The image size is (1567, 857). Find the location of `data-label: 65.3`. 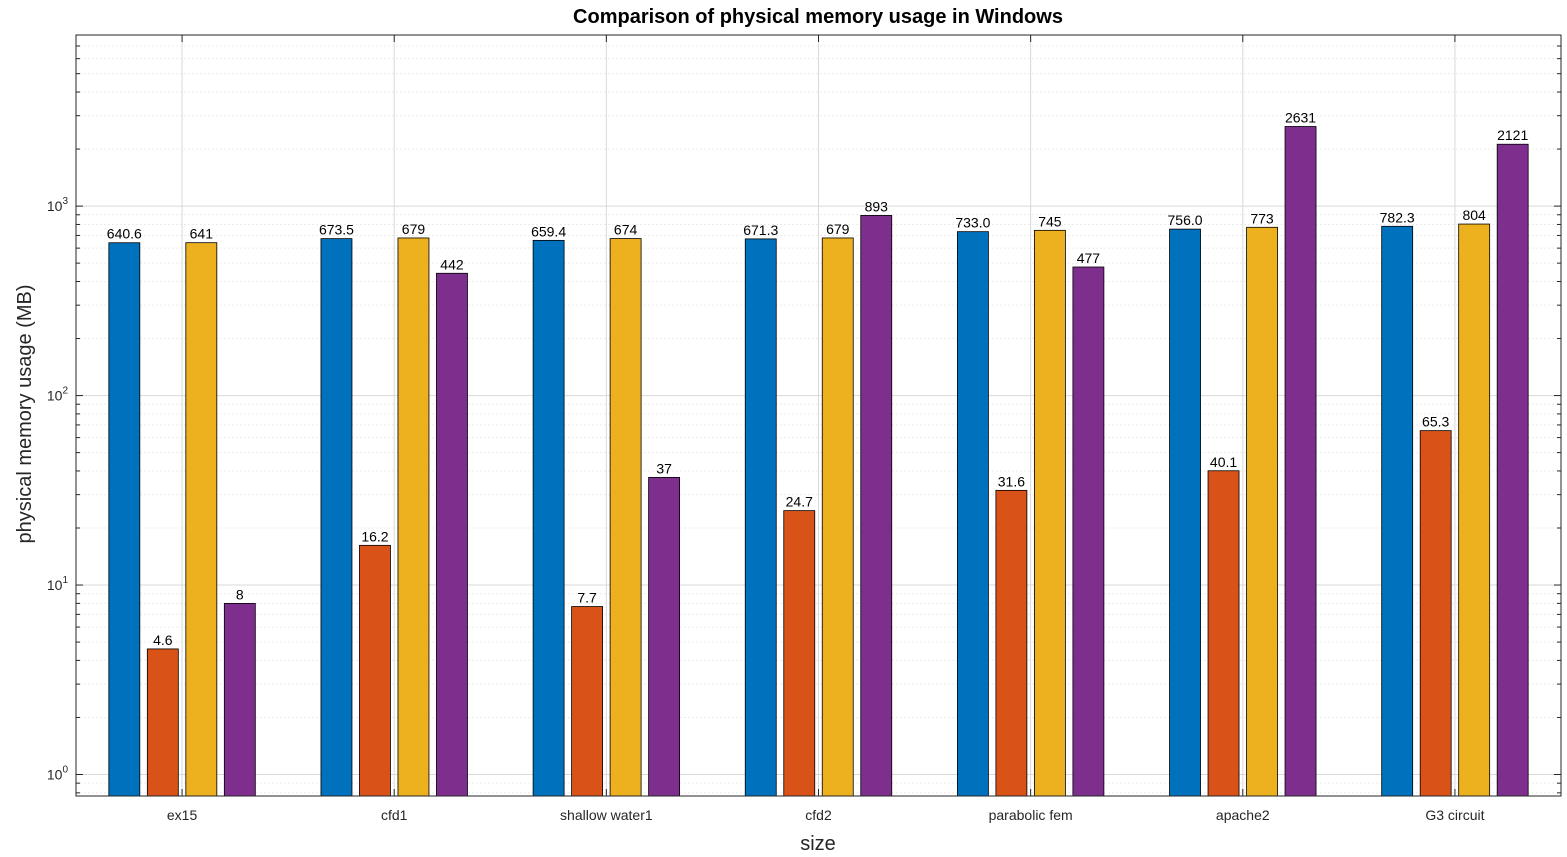

data-label: 65.3 is located at coordinates (1435, 422).